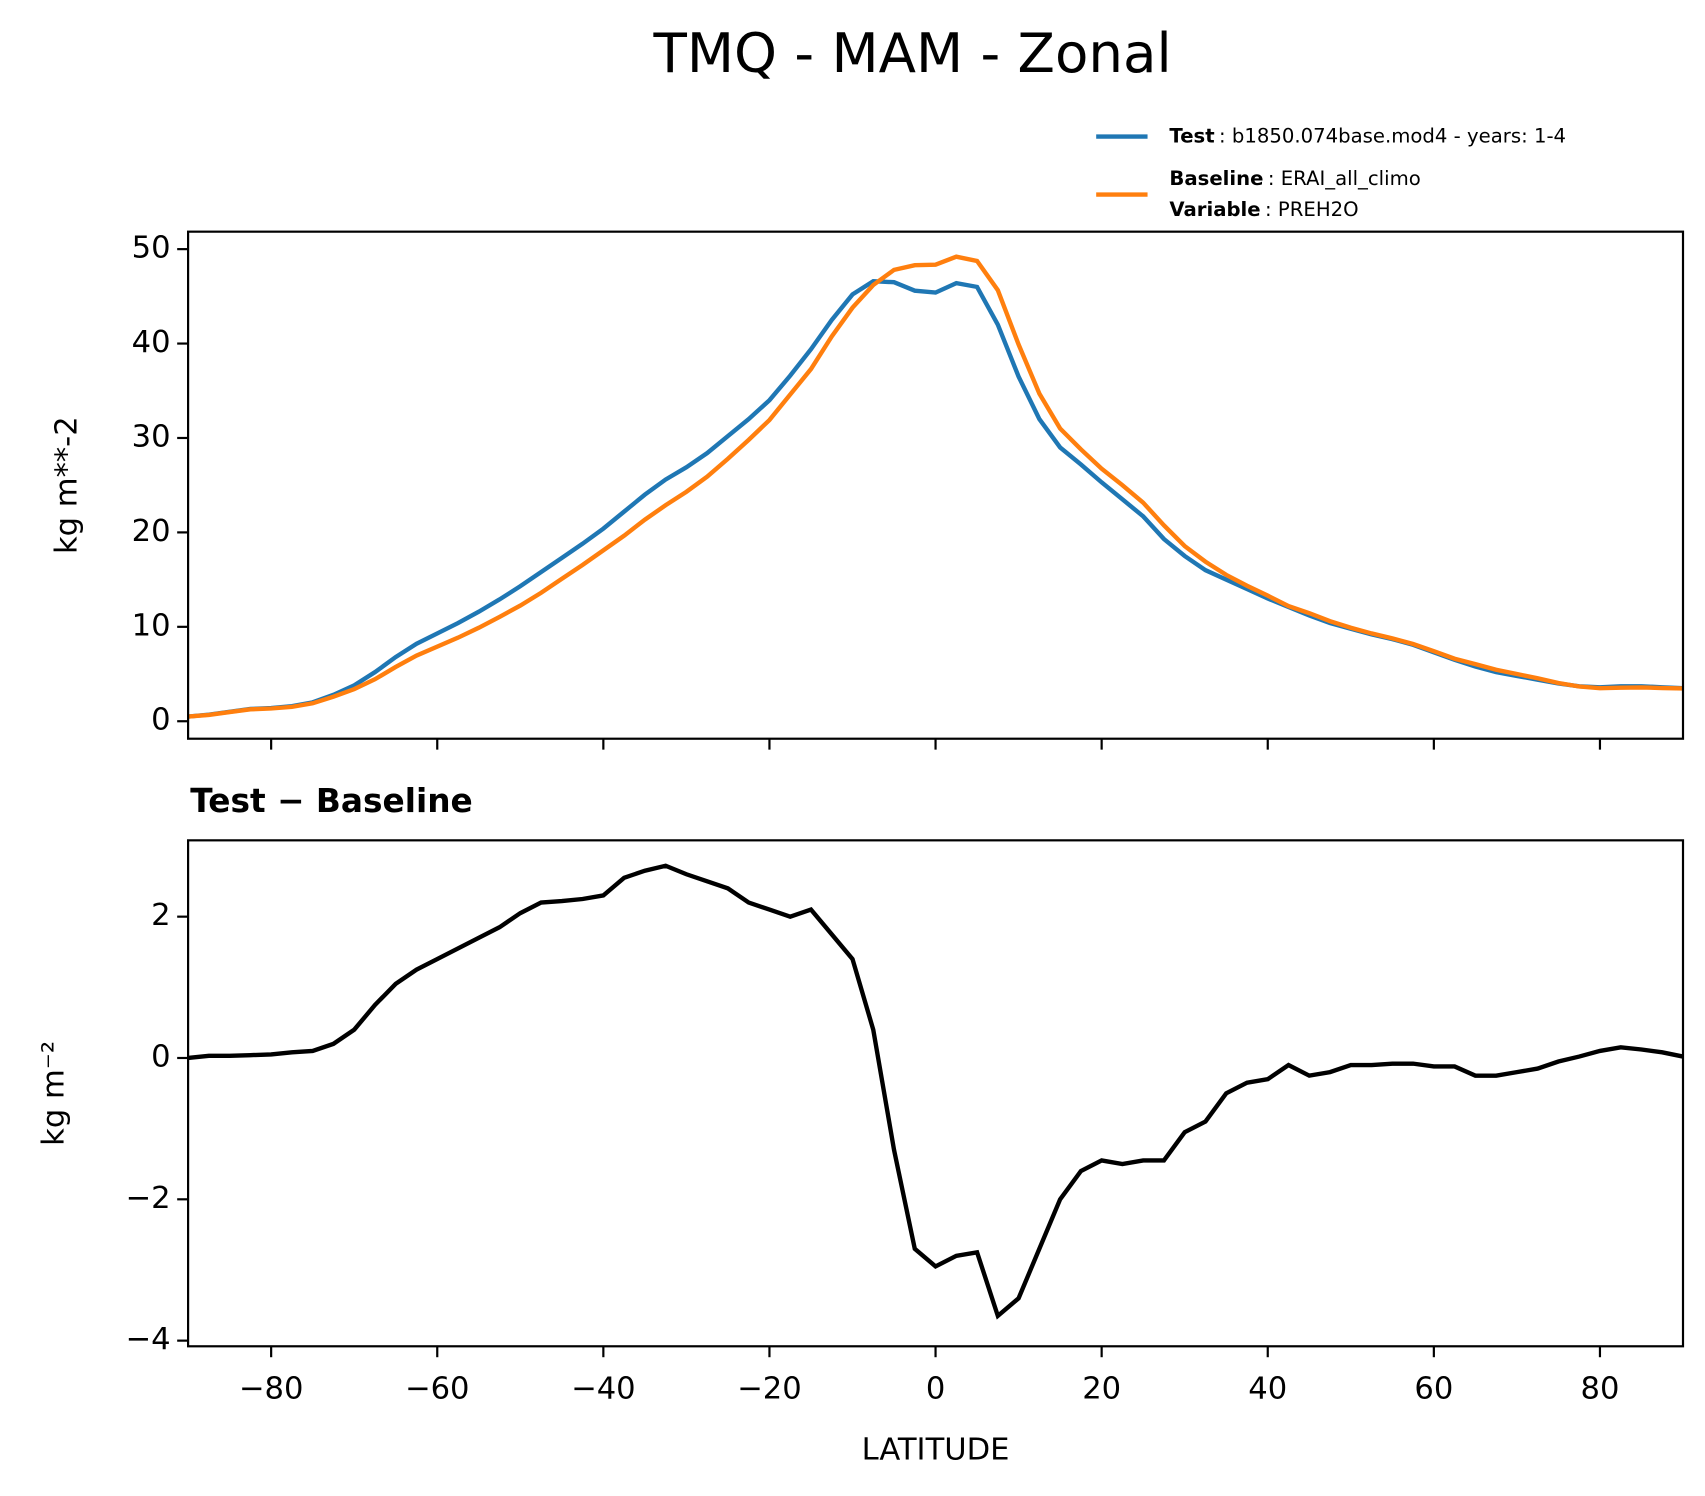 The image size is (1705, 1496). What do you see at coordinates (148, 1339) in the screenshot?
I see `y-tick-label: −4` at bounding box center [148, 1339].